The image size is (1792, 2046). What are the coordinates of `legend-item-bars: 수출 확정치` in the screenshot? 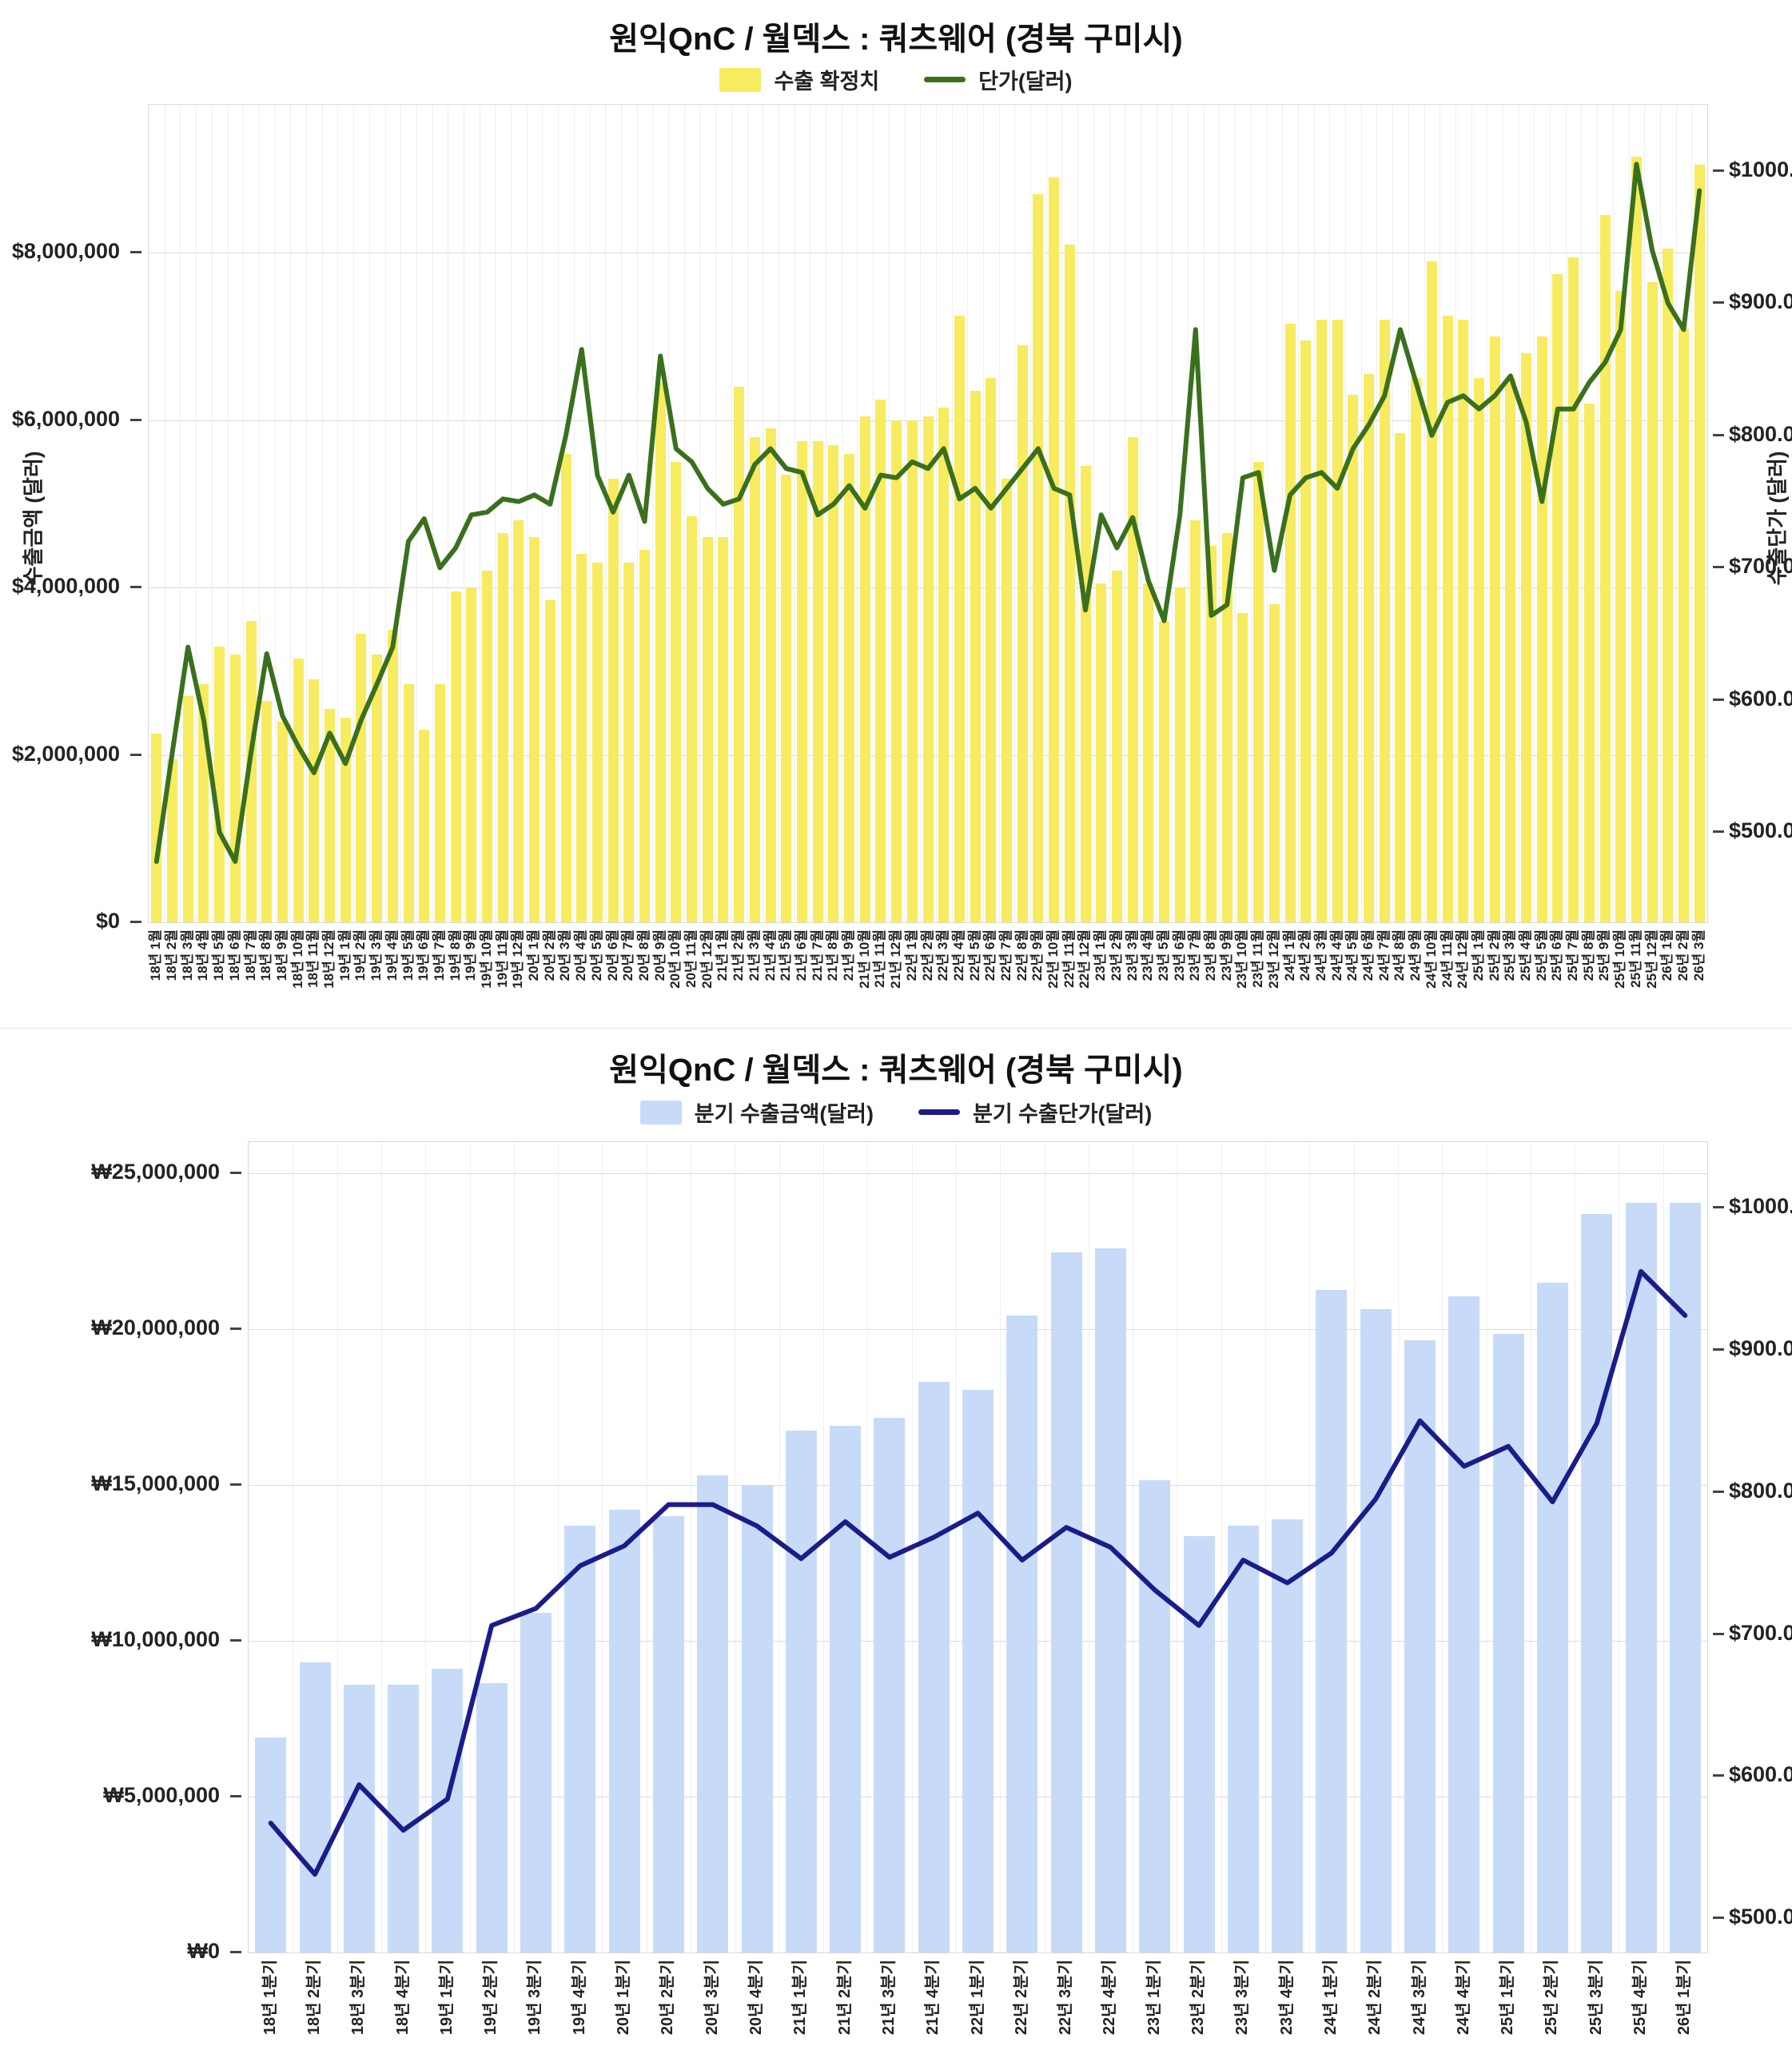 It's located at (799, 79).